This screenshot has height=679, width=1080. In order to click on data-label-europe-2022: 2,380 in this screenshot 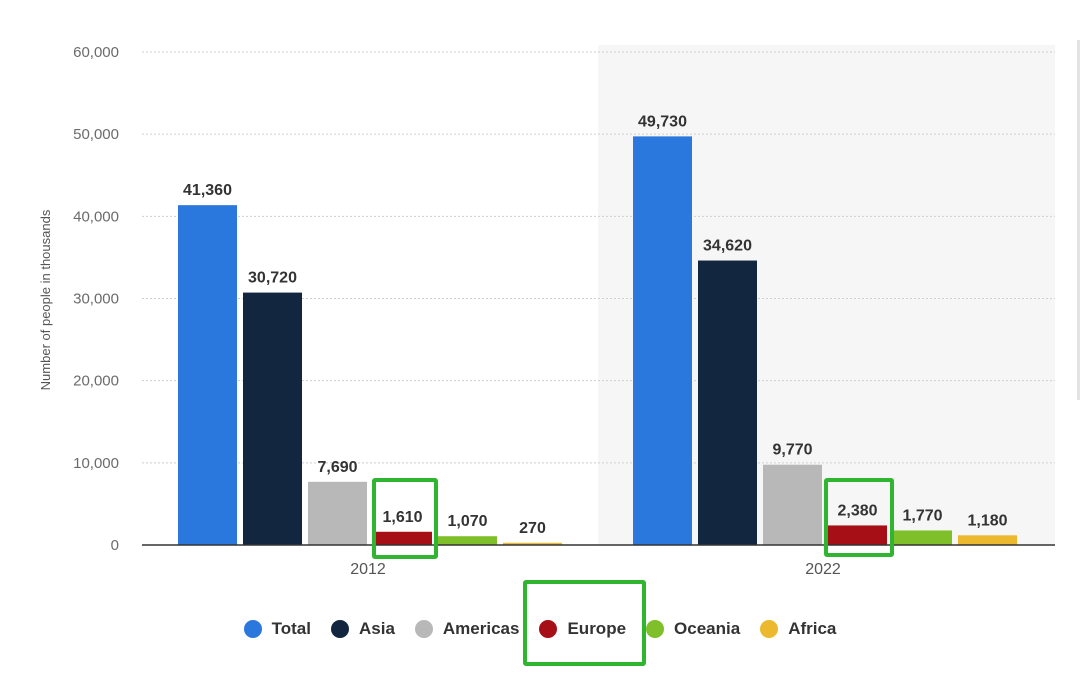, I will do `click(857, 510)`.